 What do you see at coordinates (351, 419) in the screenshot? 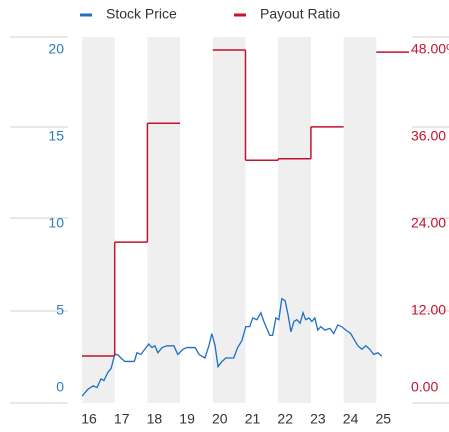
I see `x-tick-label: 24` at bounding box center [351, 419].